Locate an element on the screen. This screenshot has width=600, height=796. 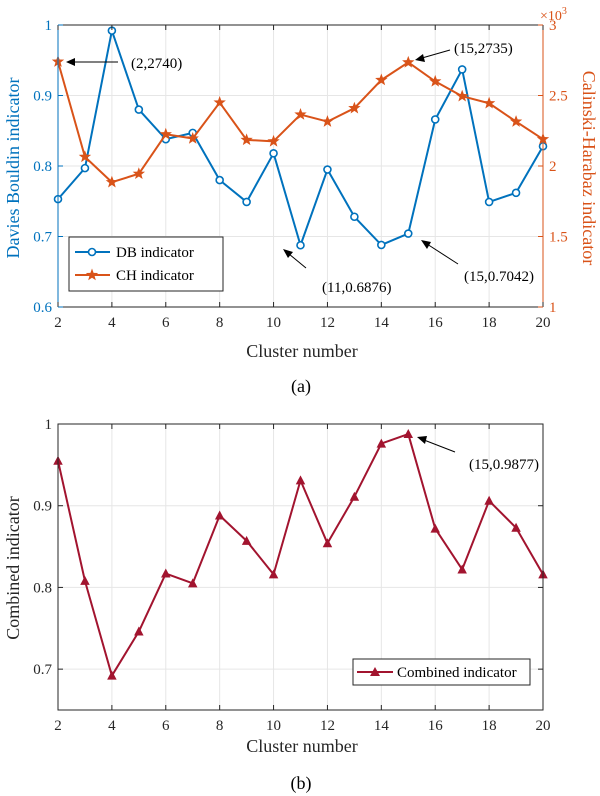
x-tick-label: 12 is located at coordinates (327, 323).